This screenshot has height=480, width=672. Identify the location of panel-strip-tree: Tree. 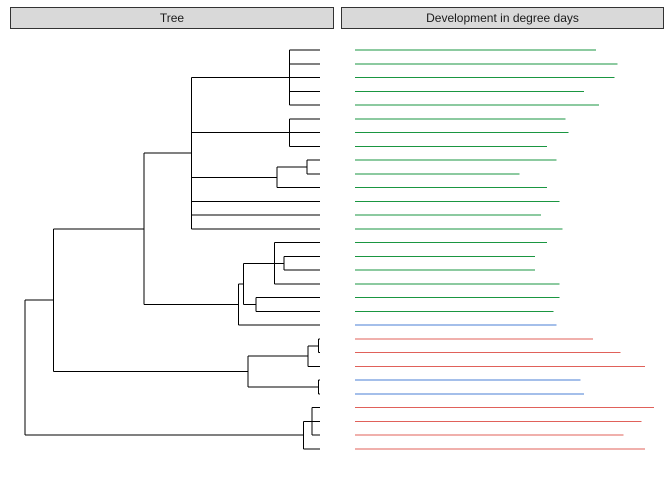
(172, 18).